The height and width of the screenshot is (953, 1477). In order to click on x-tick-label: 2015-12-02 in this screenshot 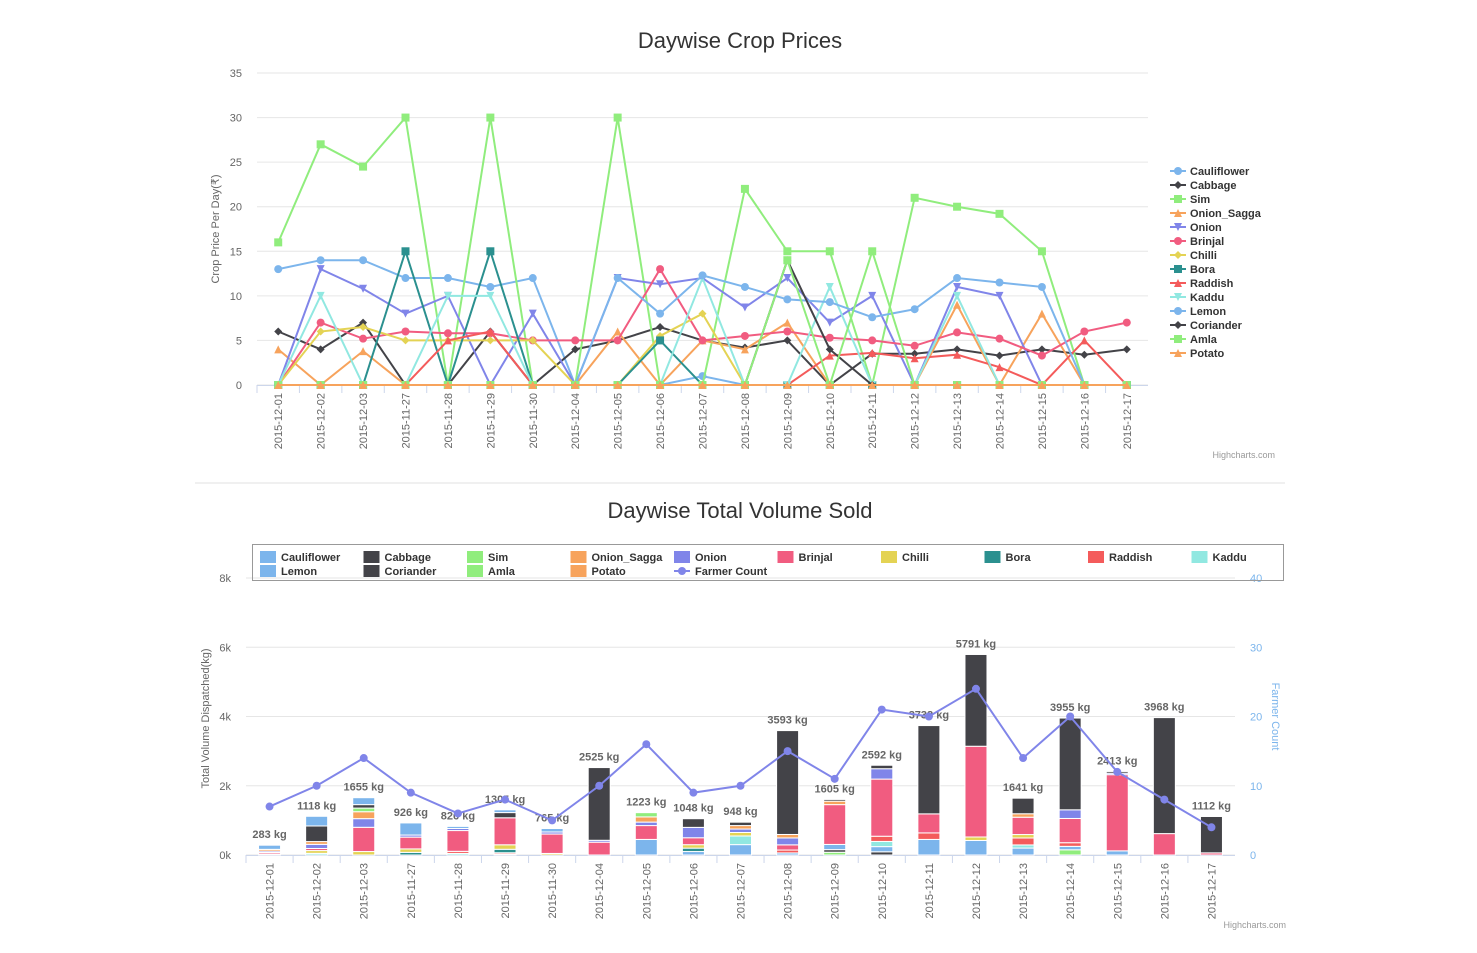, I will do `click(322, 421)`.